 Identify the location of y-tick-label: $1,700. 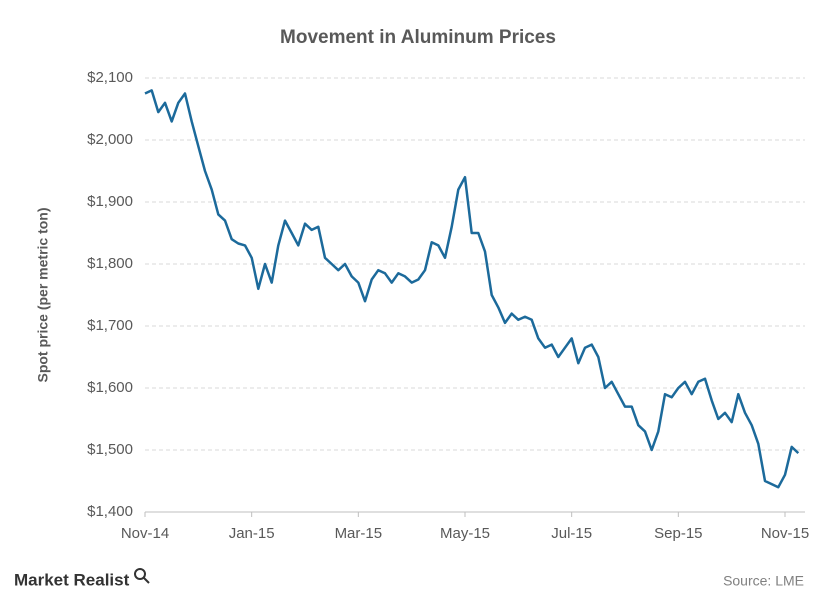
(110, 325).